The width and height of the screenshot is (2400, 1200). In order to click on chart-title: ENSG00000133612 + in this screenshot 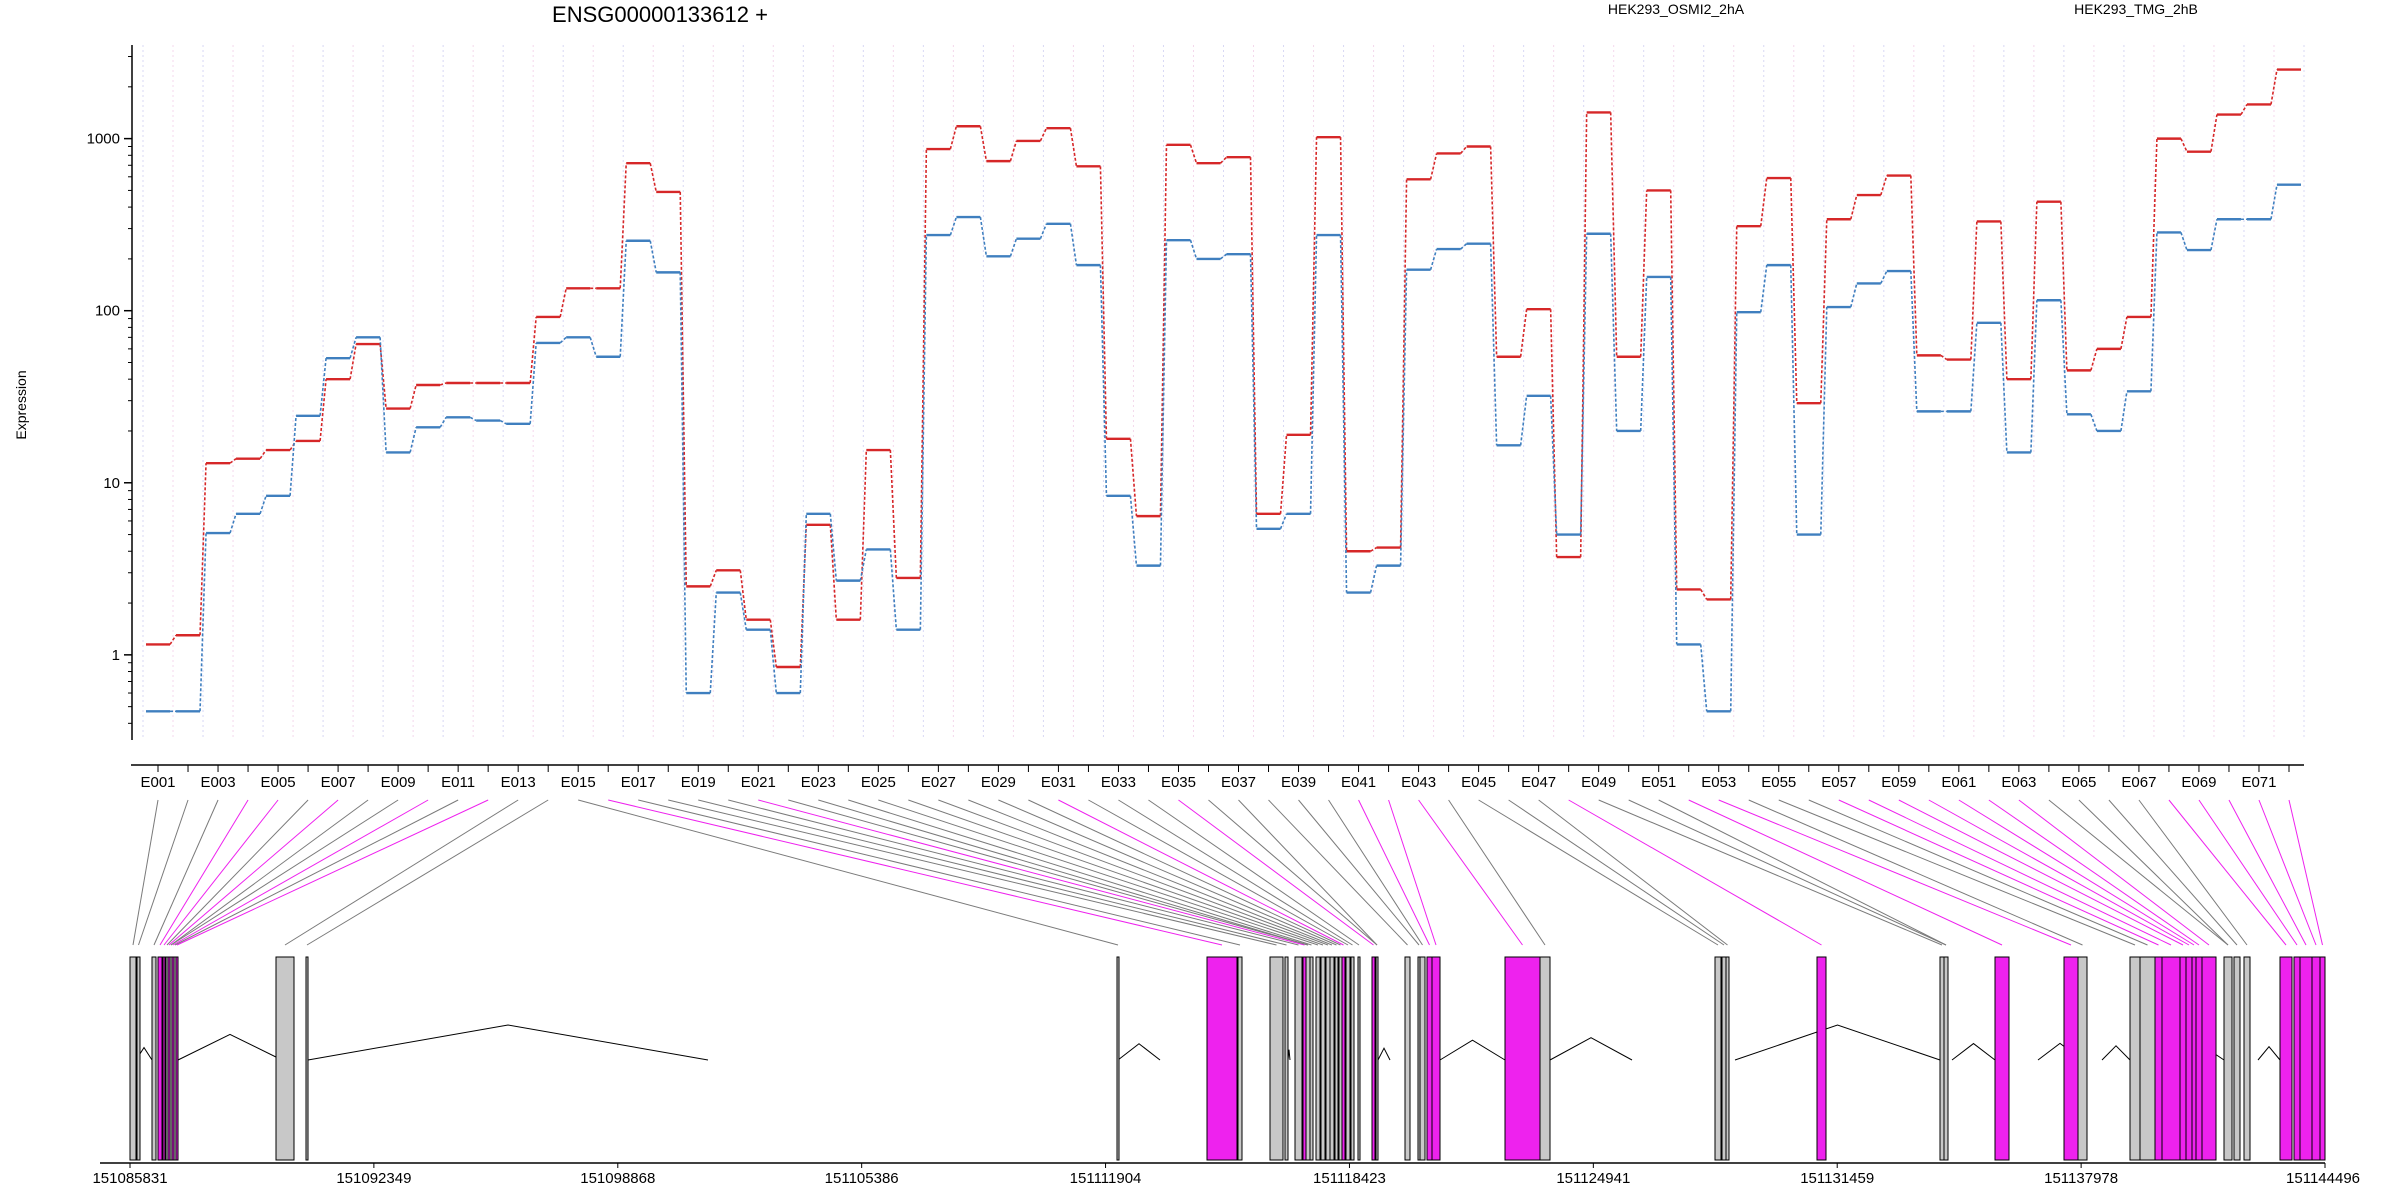, I will do `click(660, 14)`.